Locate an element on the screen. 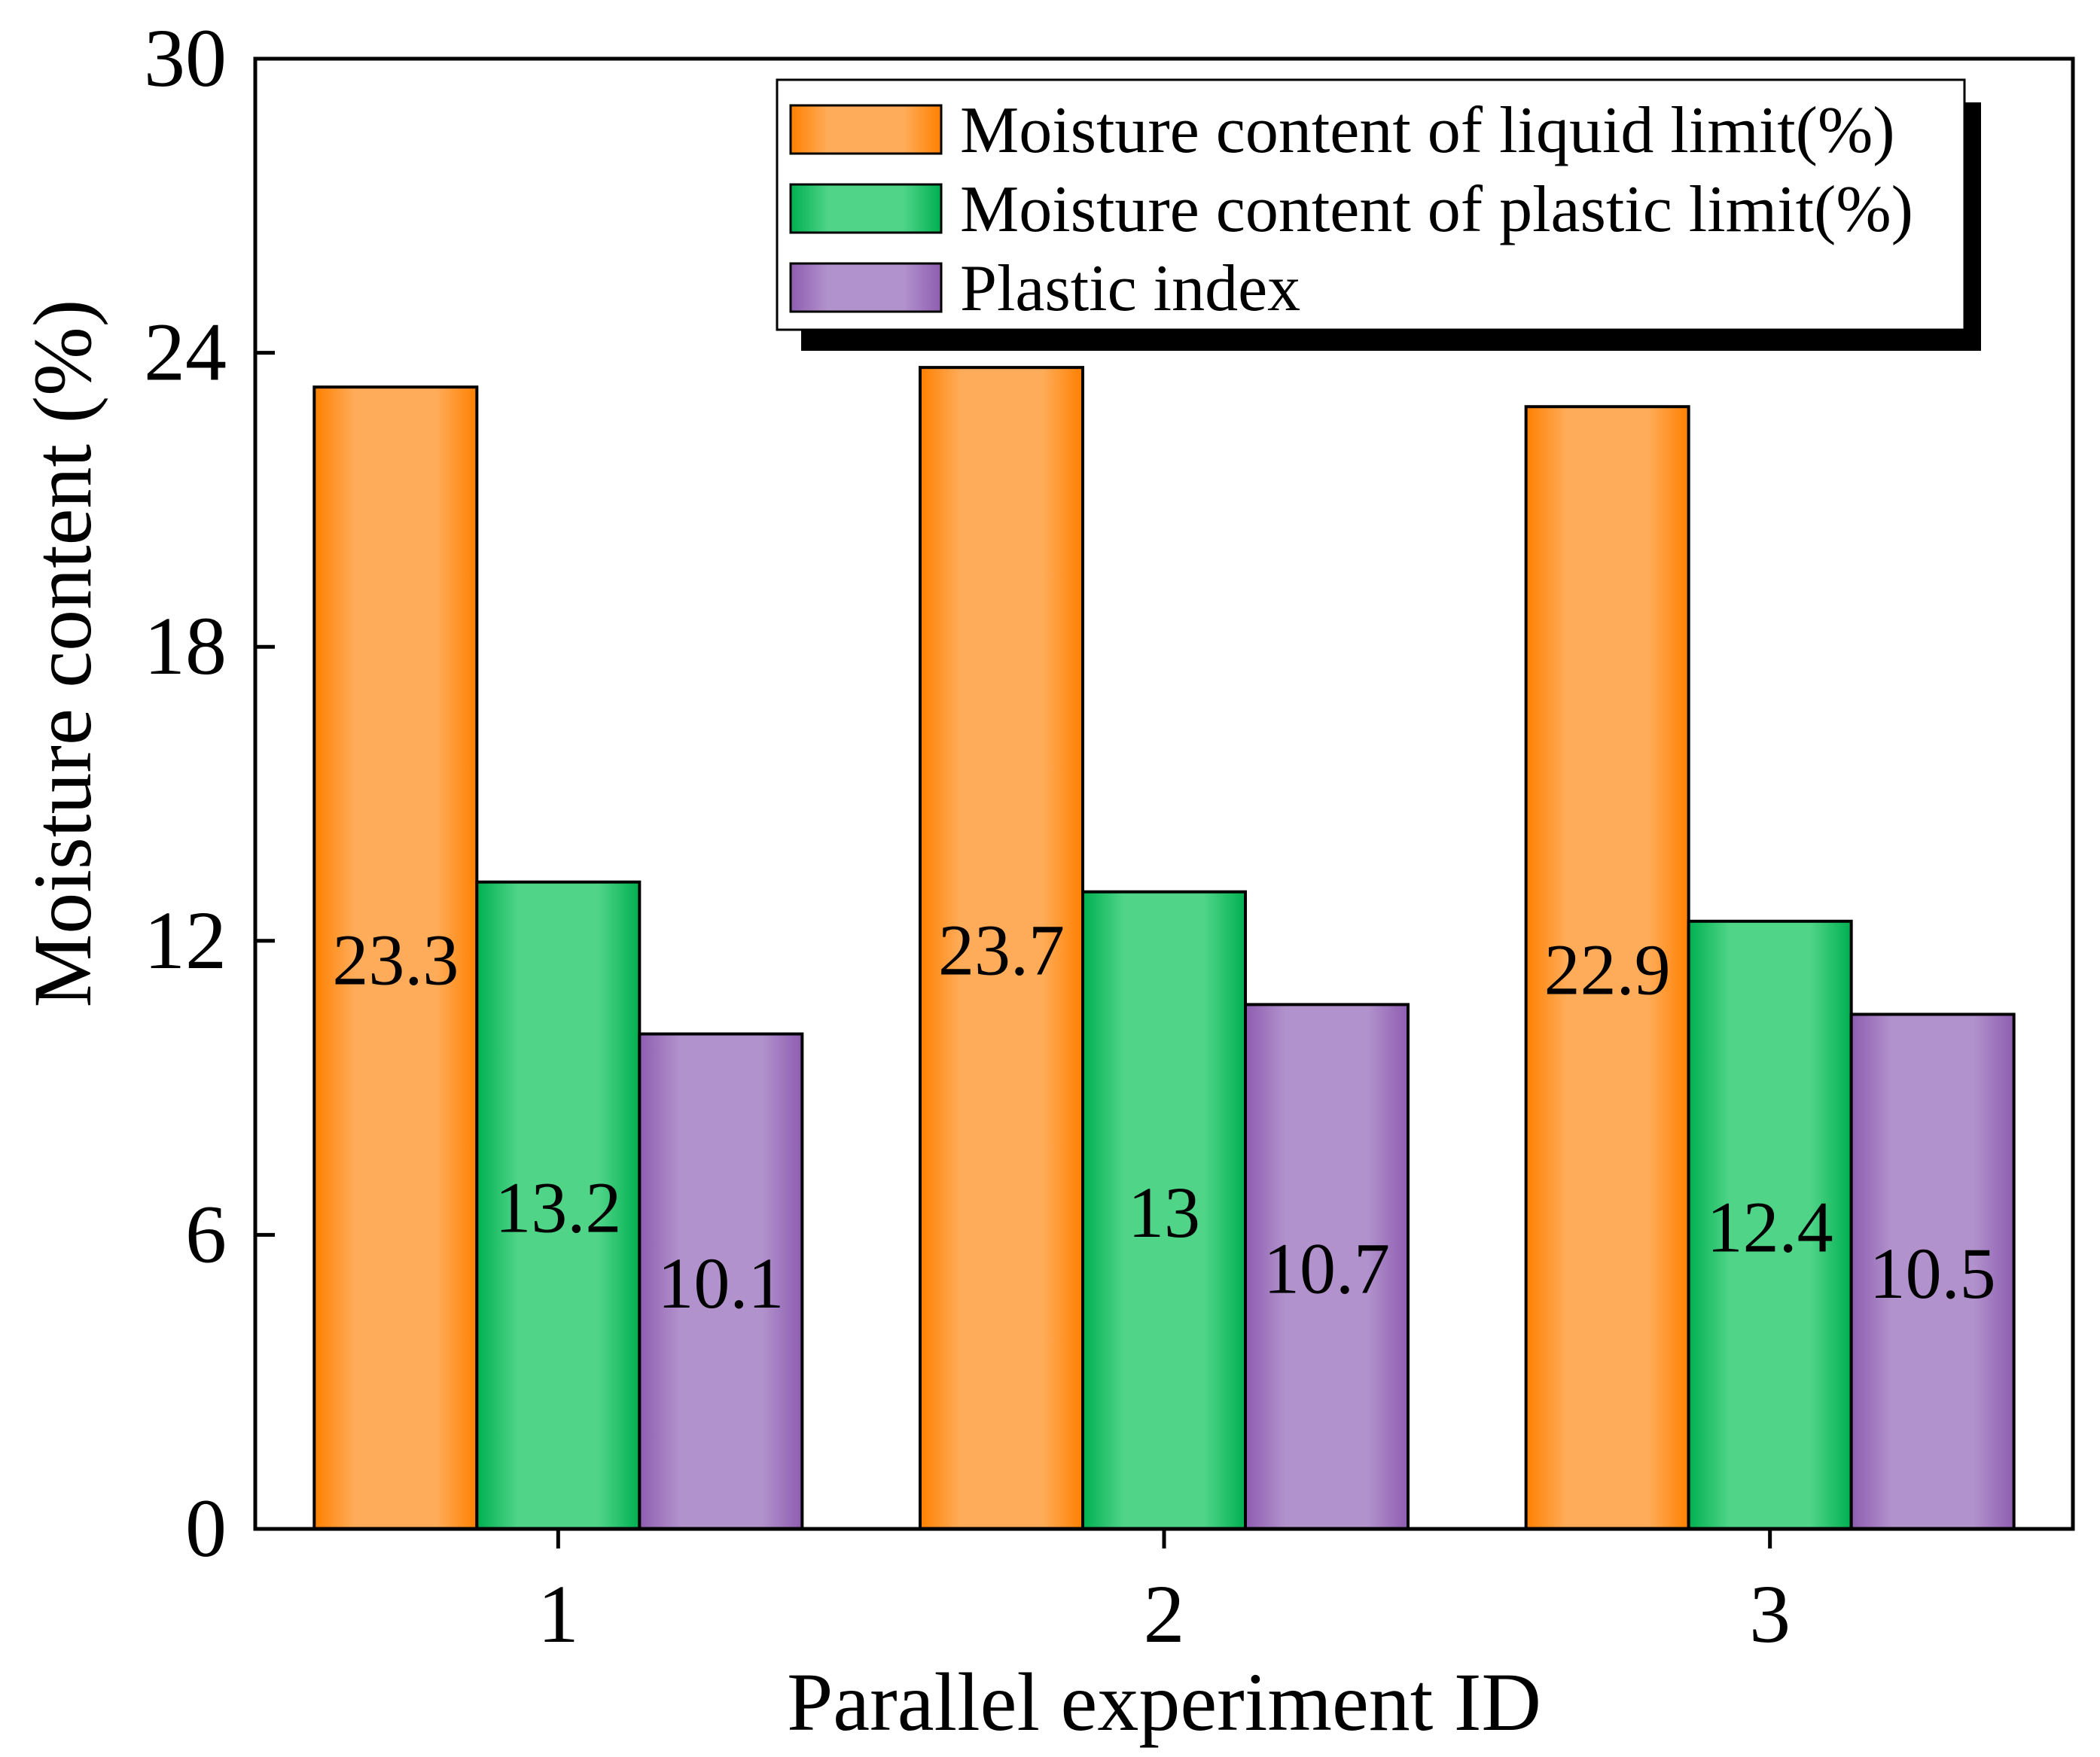 This screenshot has height=1757, width=2100. data-label: 13.2 is located at coordinates (558, 1207).